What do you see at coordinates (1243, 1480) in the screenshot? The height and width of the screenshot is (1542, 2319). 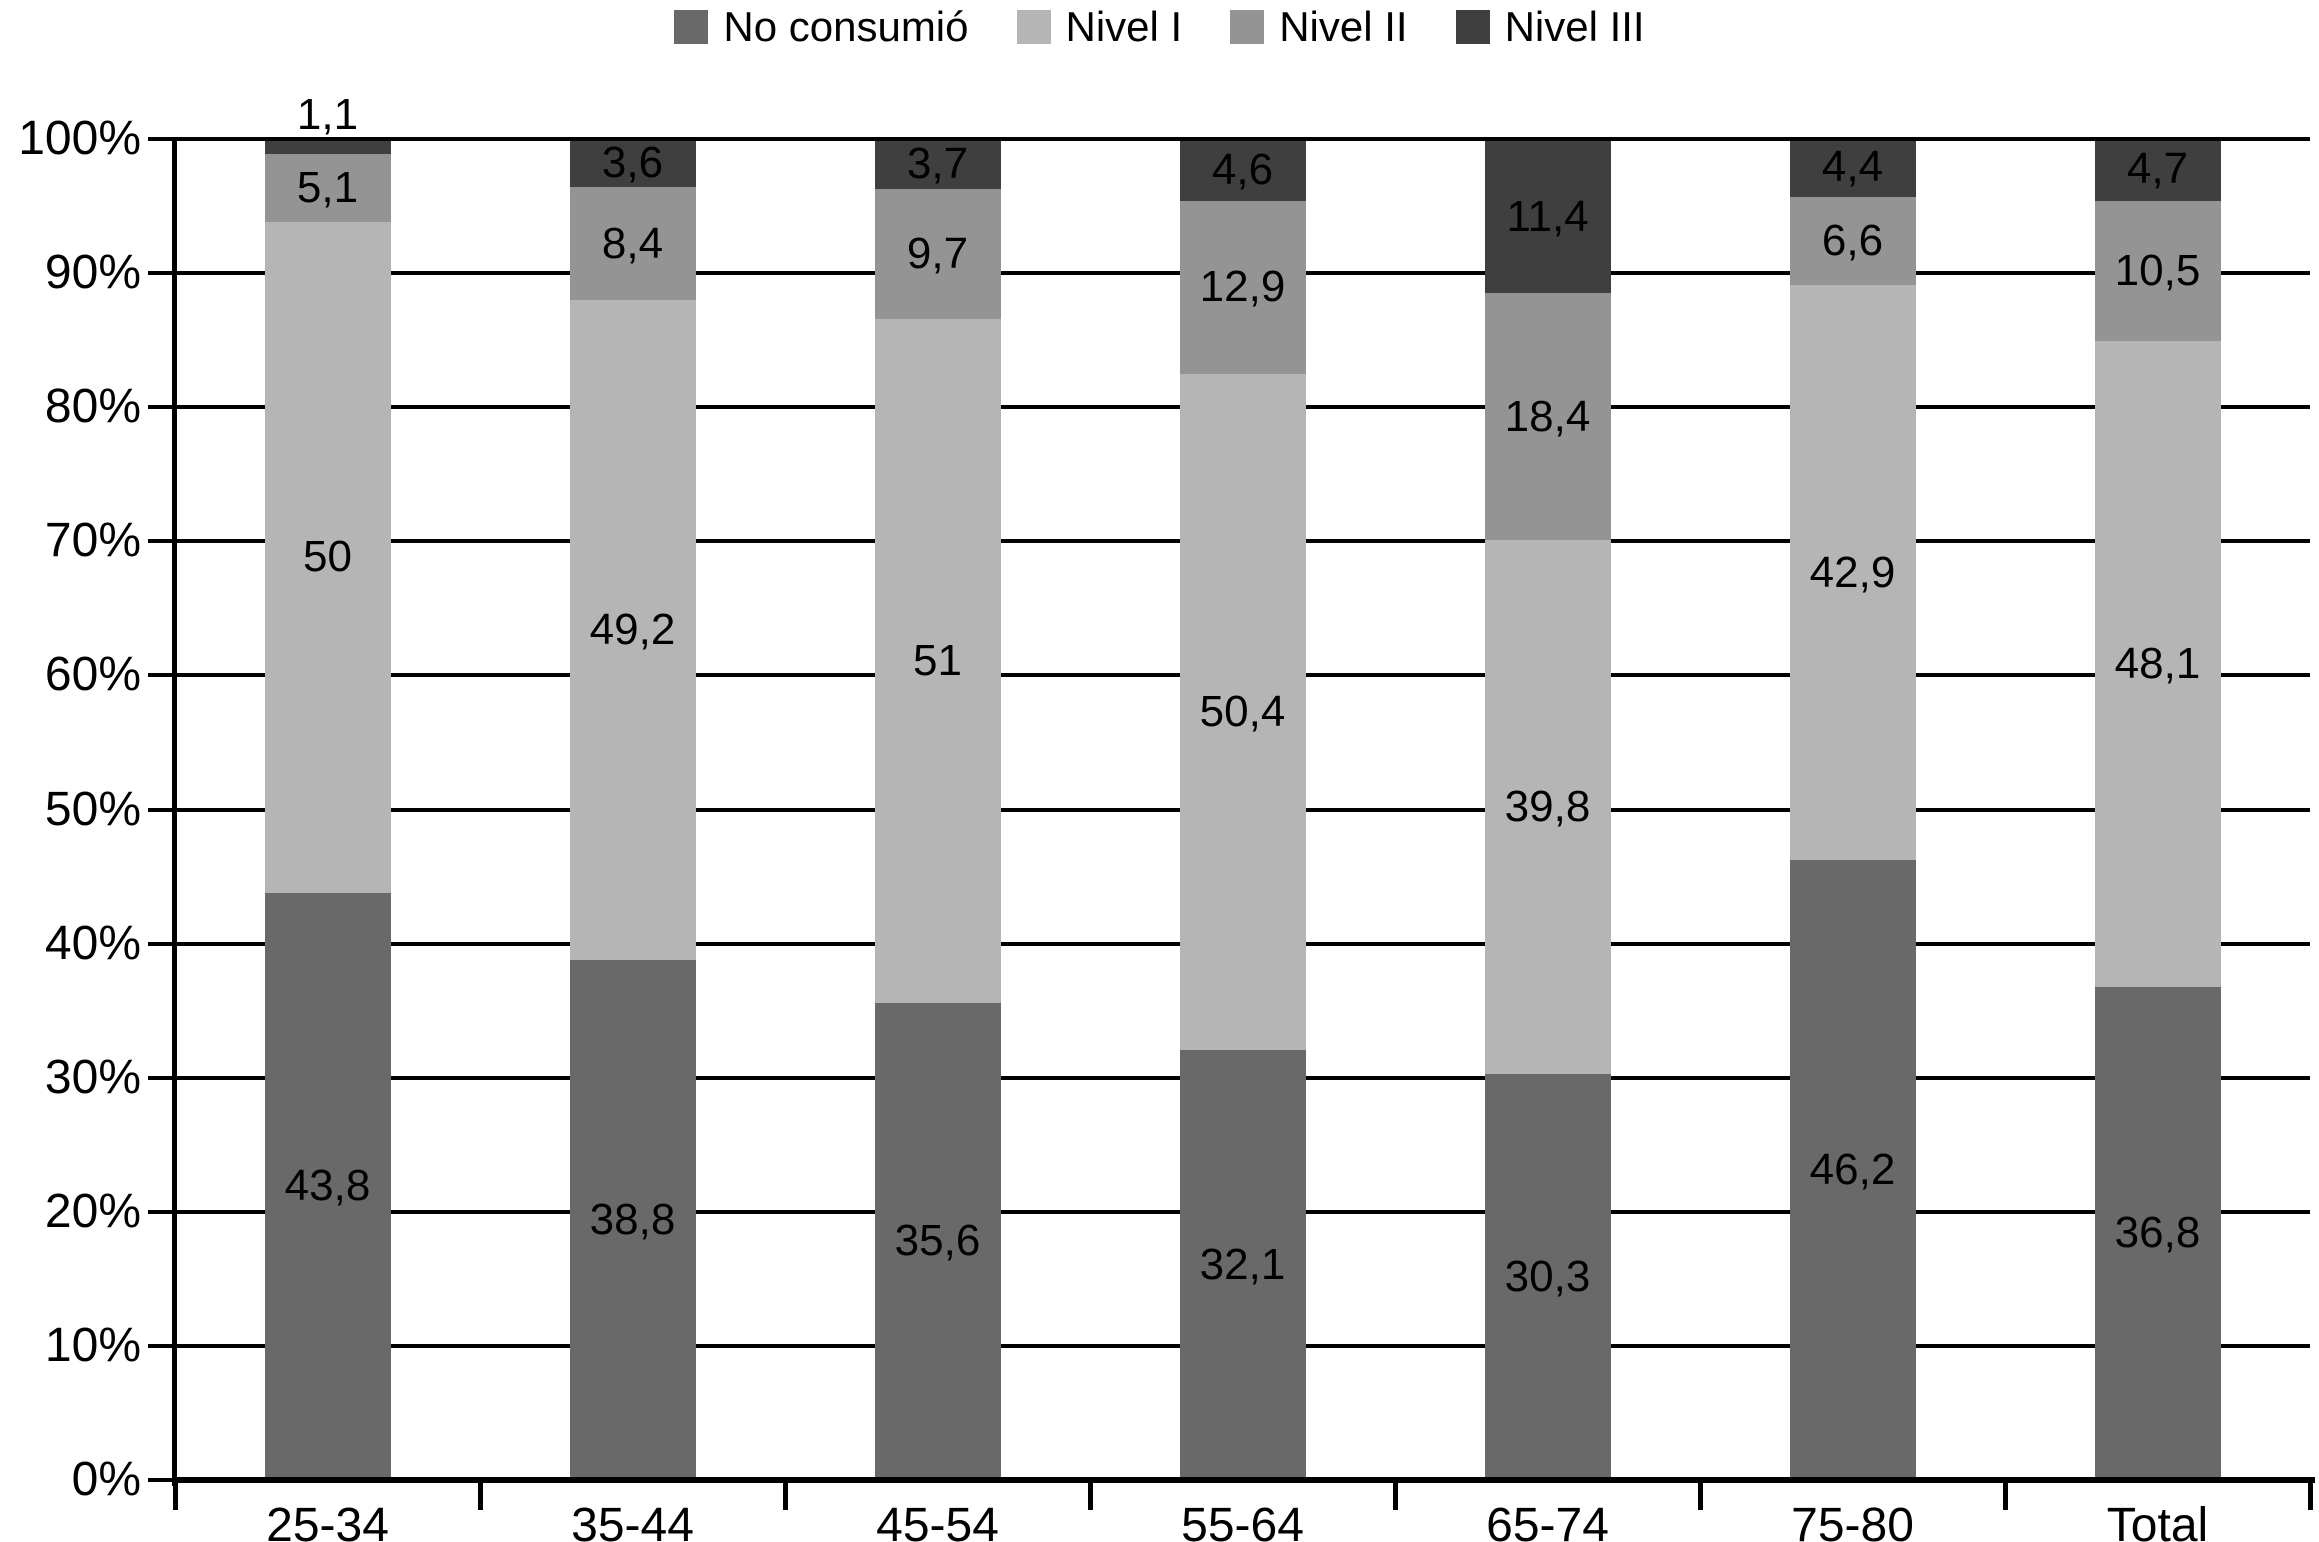 I see `x-axis-line` at bounding box center [1243, 1480].